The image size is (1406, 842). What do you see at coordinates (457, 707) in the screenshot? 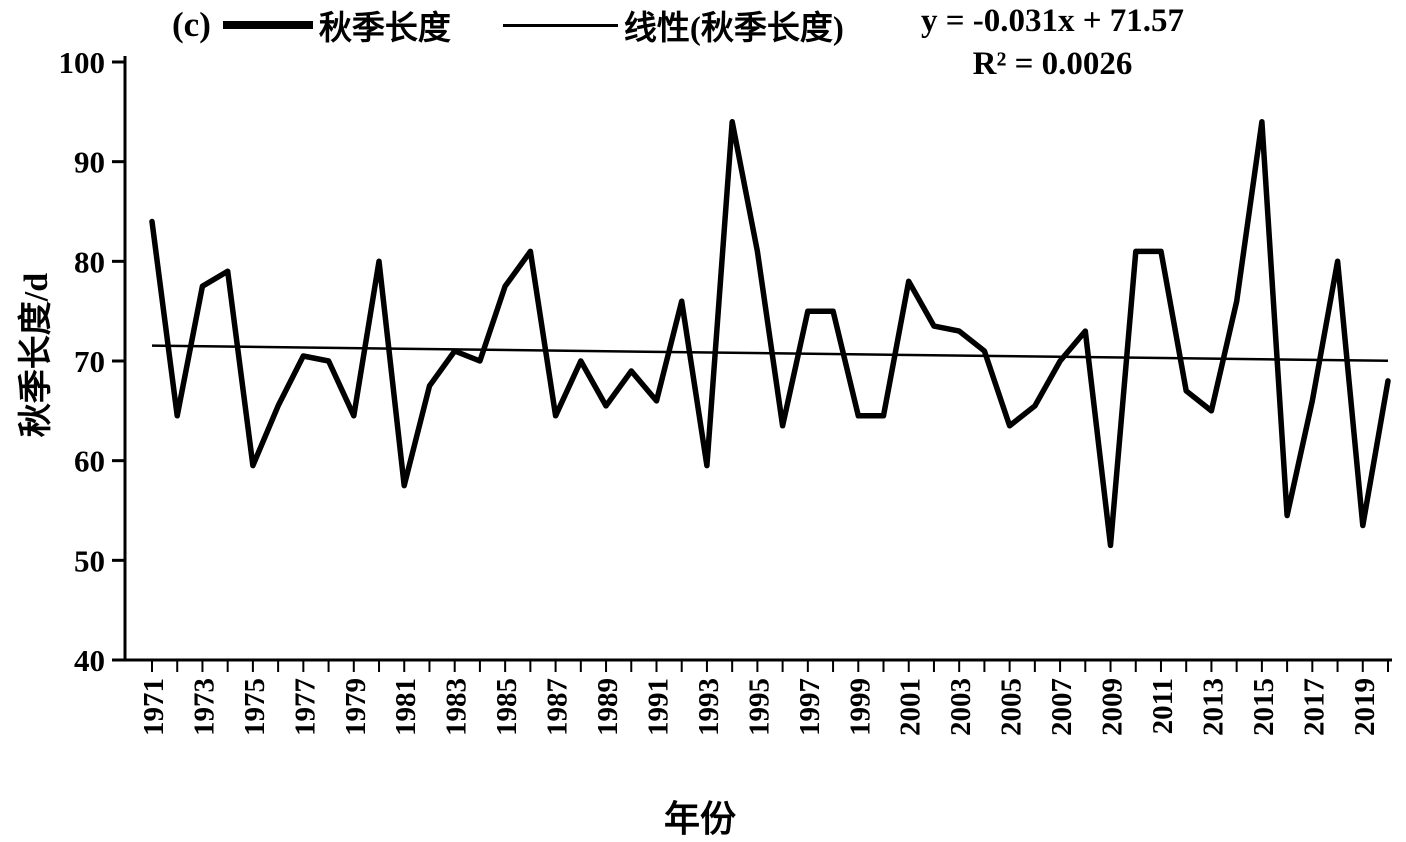
I see `x-tick-label: 1983` at bounding box center [457, 707].